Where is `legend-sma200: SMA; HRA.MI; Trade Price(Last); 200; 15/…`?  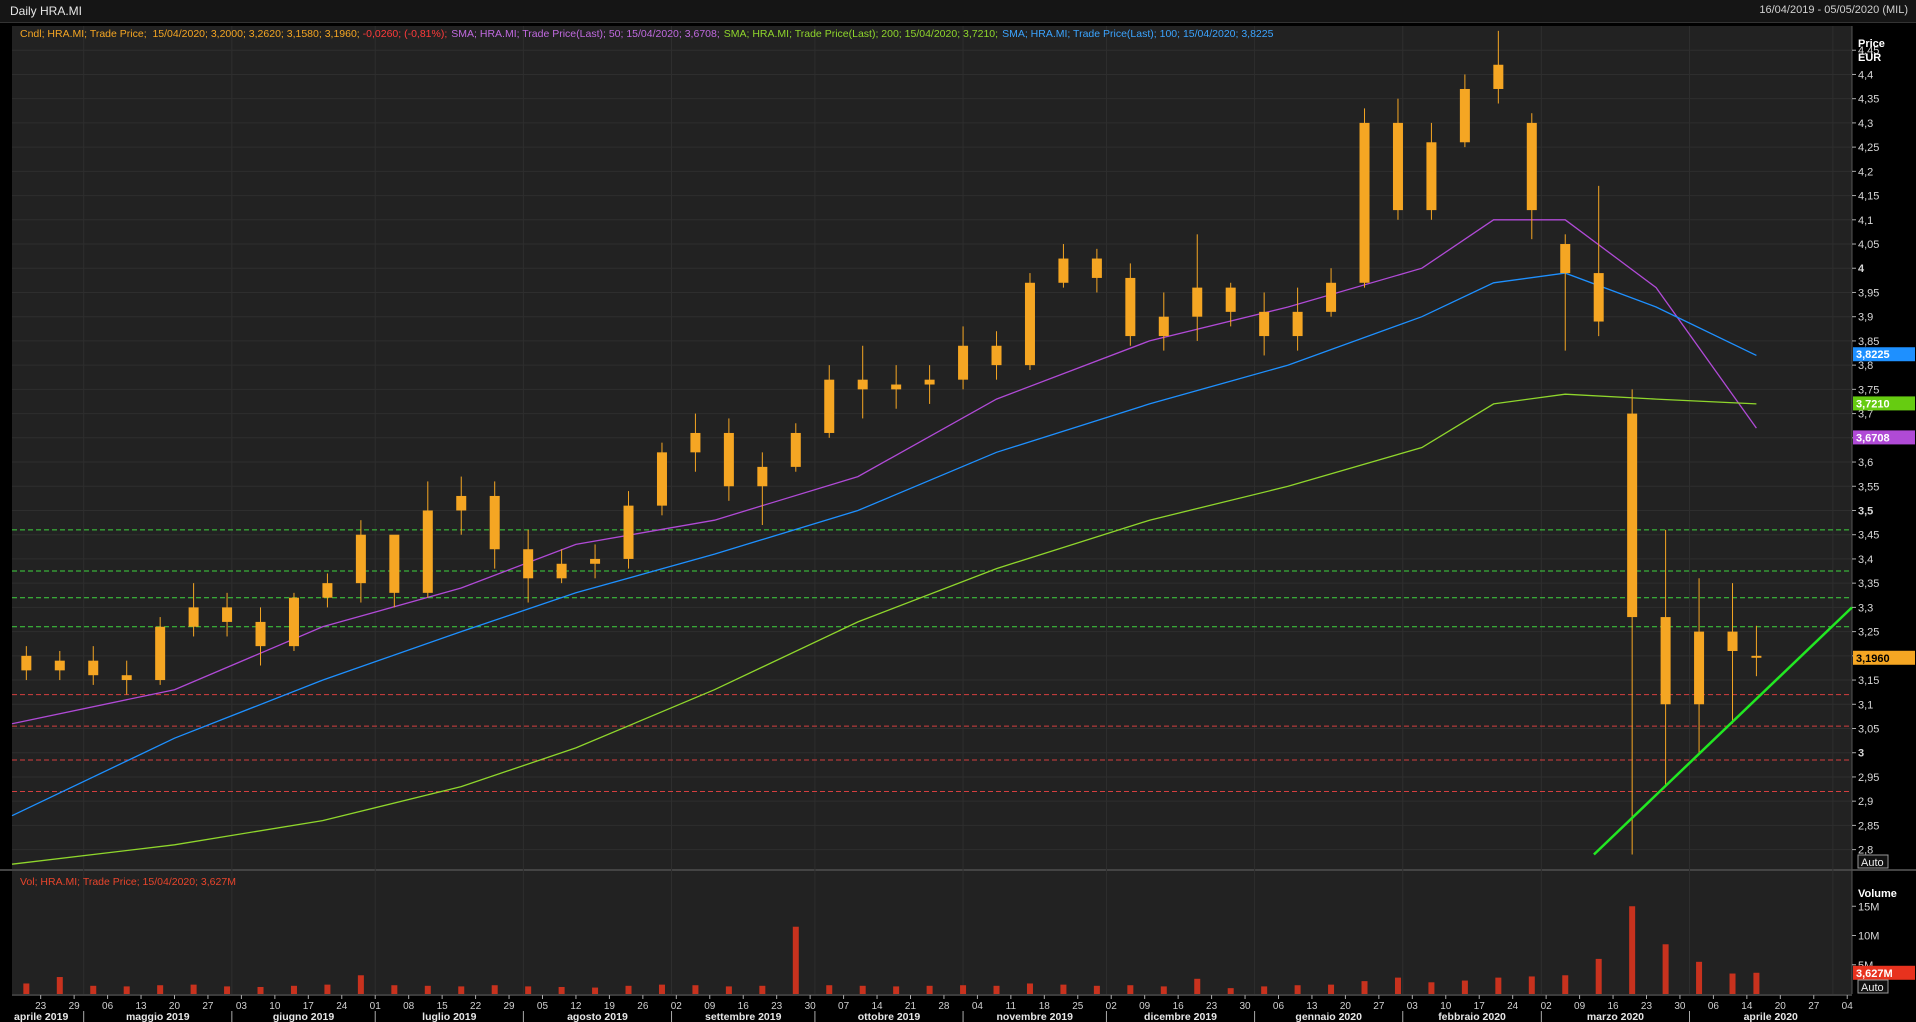
legend-sma200: SMA; HRA.MI; Trade Price(Last); 200; 15/… is located at coordinates (861, 34).